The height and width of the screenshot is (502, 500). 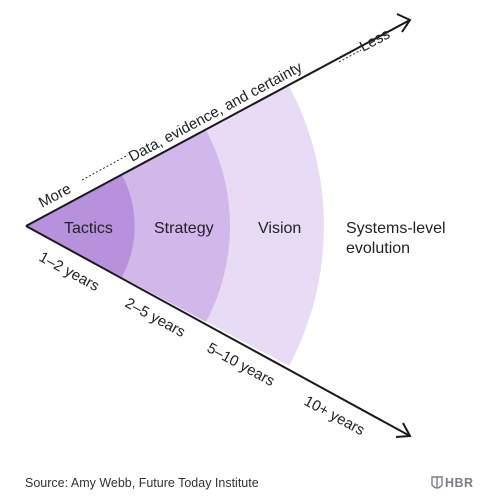 What do you see at coordinates (334, 416) in the screenshot?
I see `time-label-systems: 10+ years` at bounding box center [334, 416].